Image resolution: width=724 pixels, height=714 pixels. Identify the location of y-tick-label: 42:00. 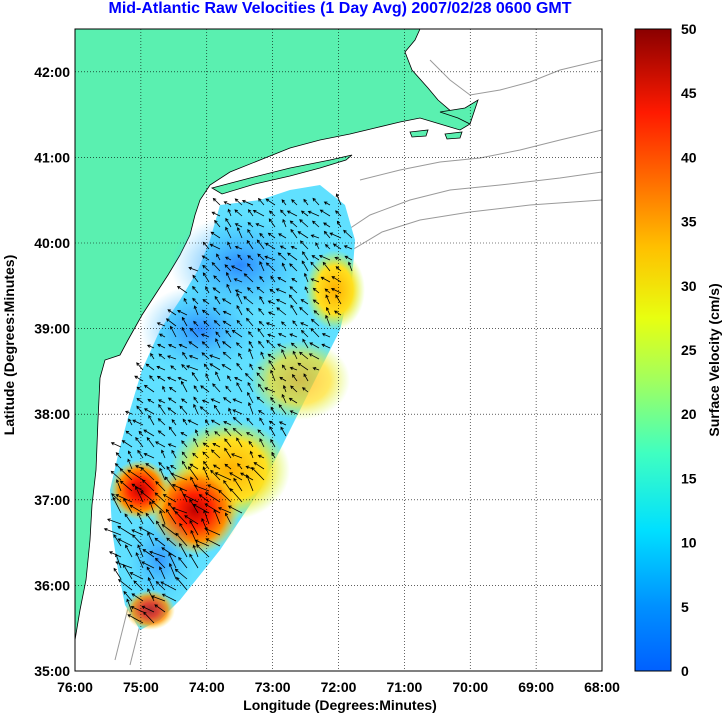
(52, 72).